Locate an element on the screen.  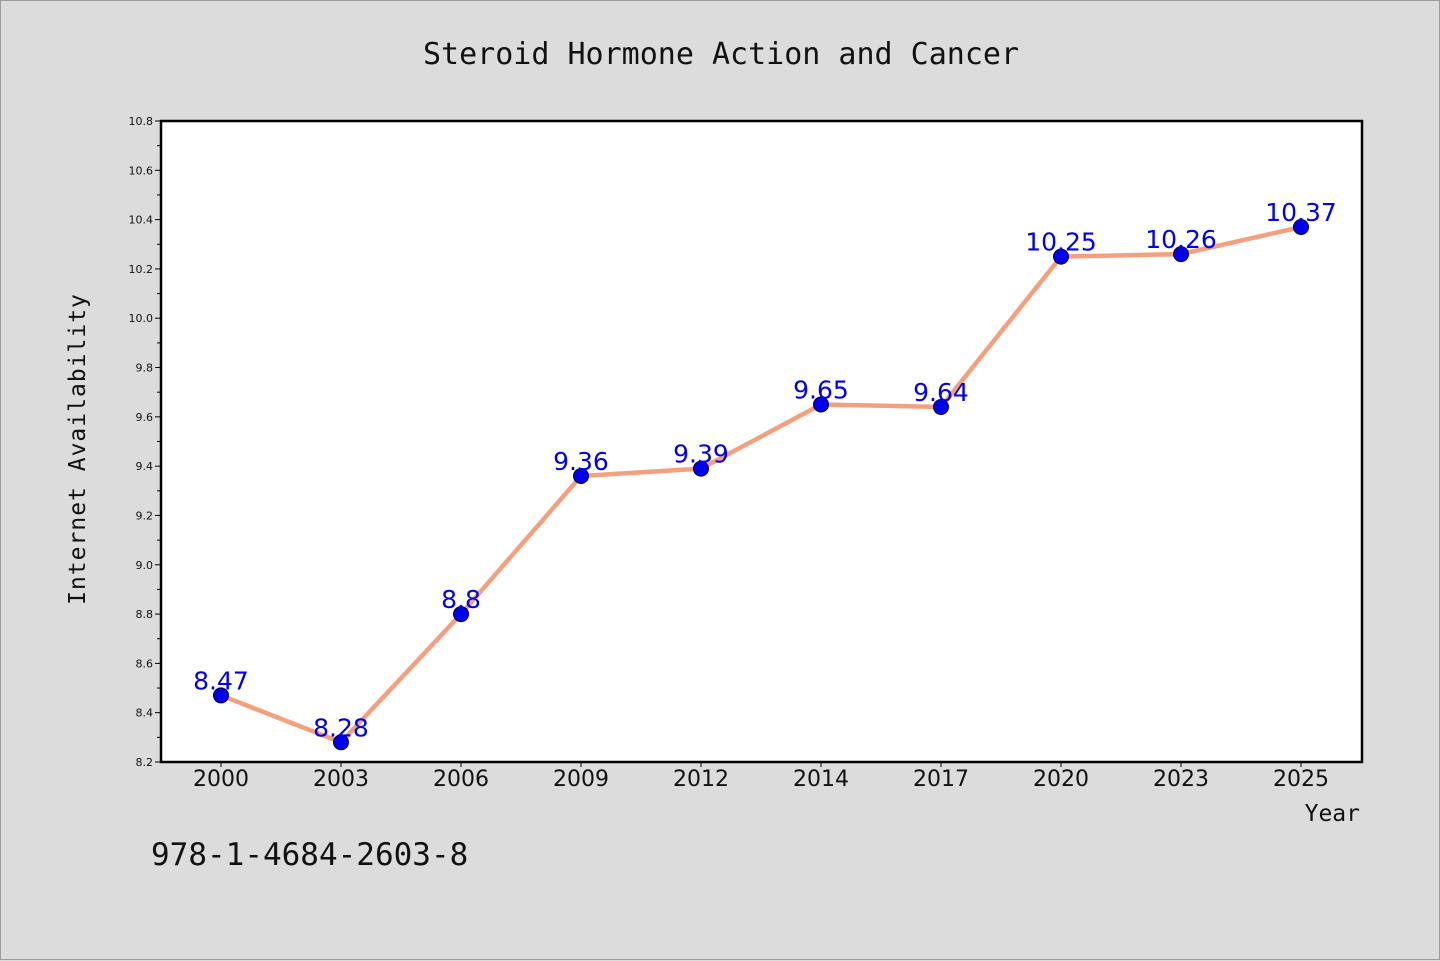
y-tick-label: 9.4 is located at coordinates (145, 466).